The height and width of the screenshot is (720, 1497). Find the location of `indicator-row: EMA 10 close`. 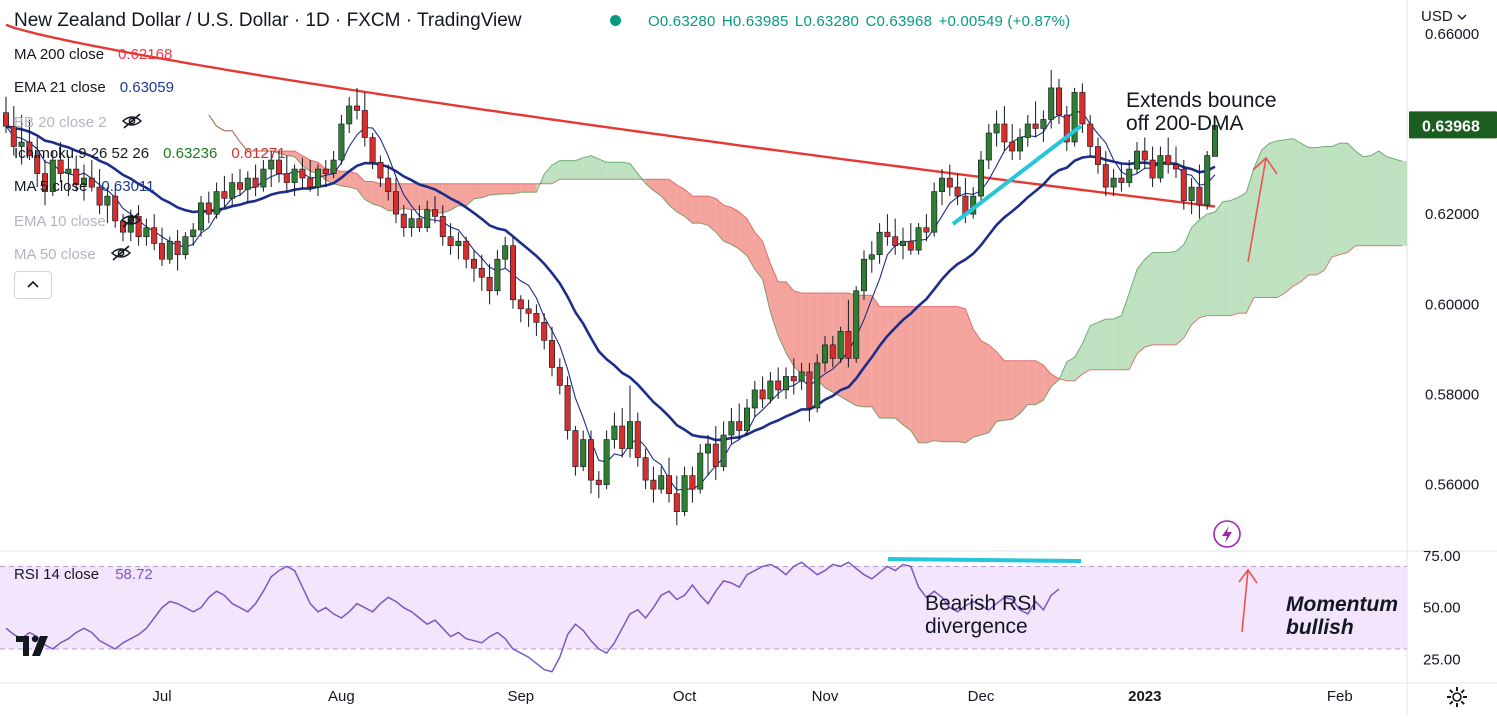

indicator-row: EMA 10 close is located at coordinates (78, 222).